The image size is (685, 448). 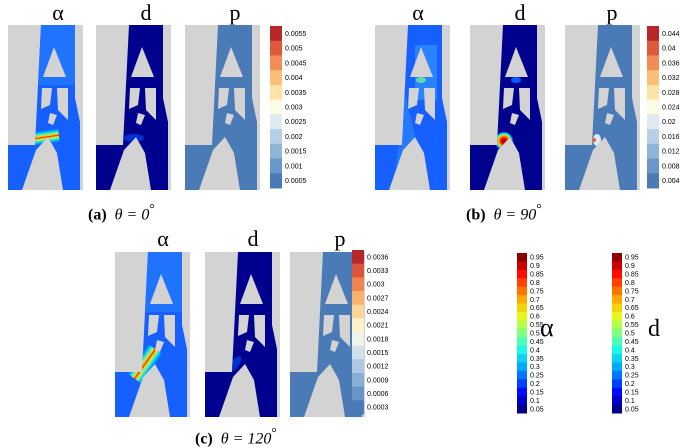 I want to click on panel-c-label: (c), so click(x=204, y=439).